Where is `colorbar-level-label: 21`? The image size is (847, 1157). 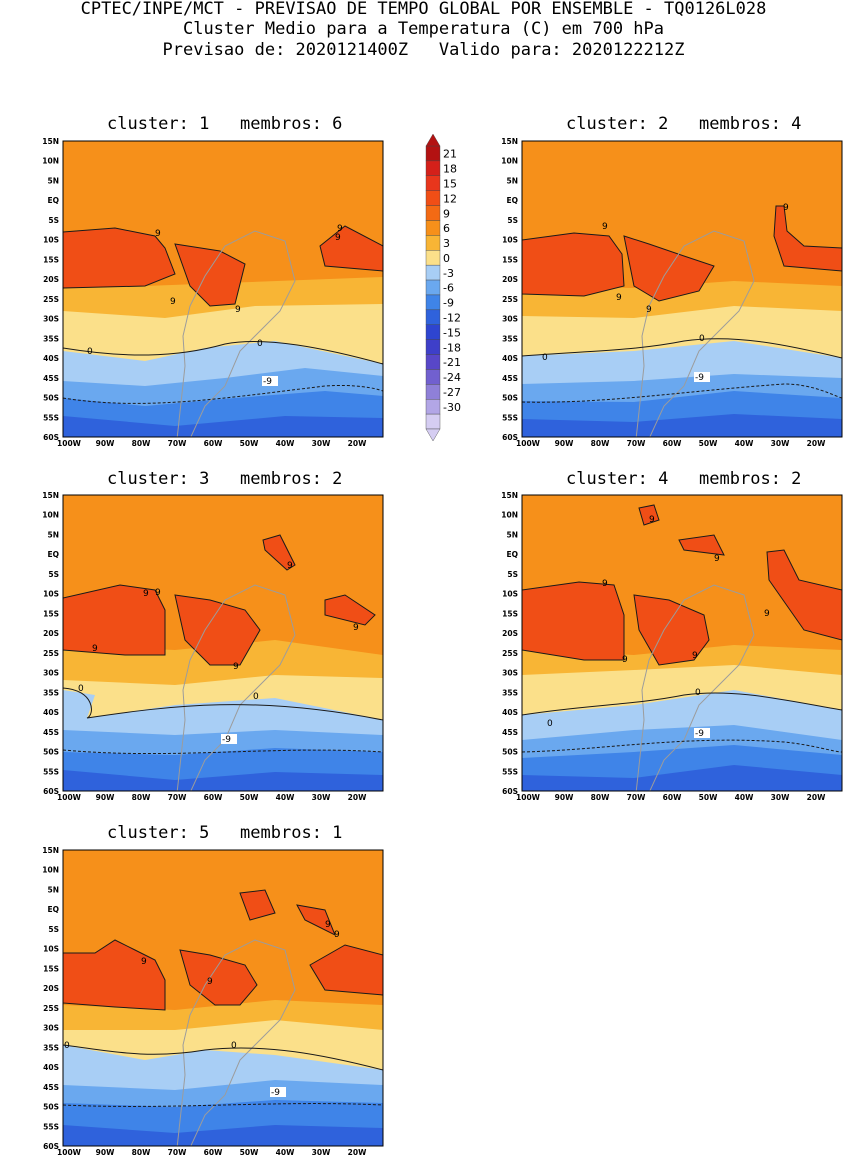
colorbar-level-label: 21 is located at coordinates (450, 154).